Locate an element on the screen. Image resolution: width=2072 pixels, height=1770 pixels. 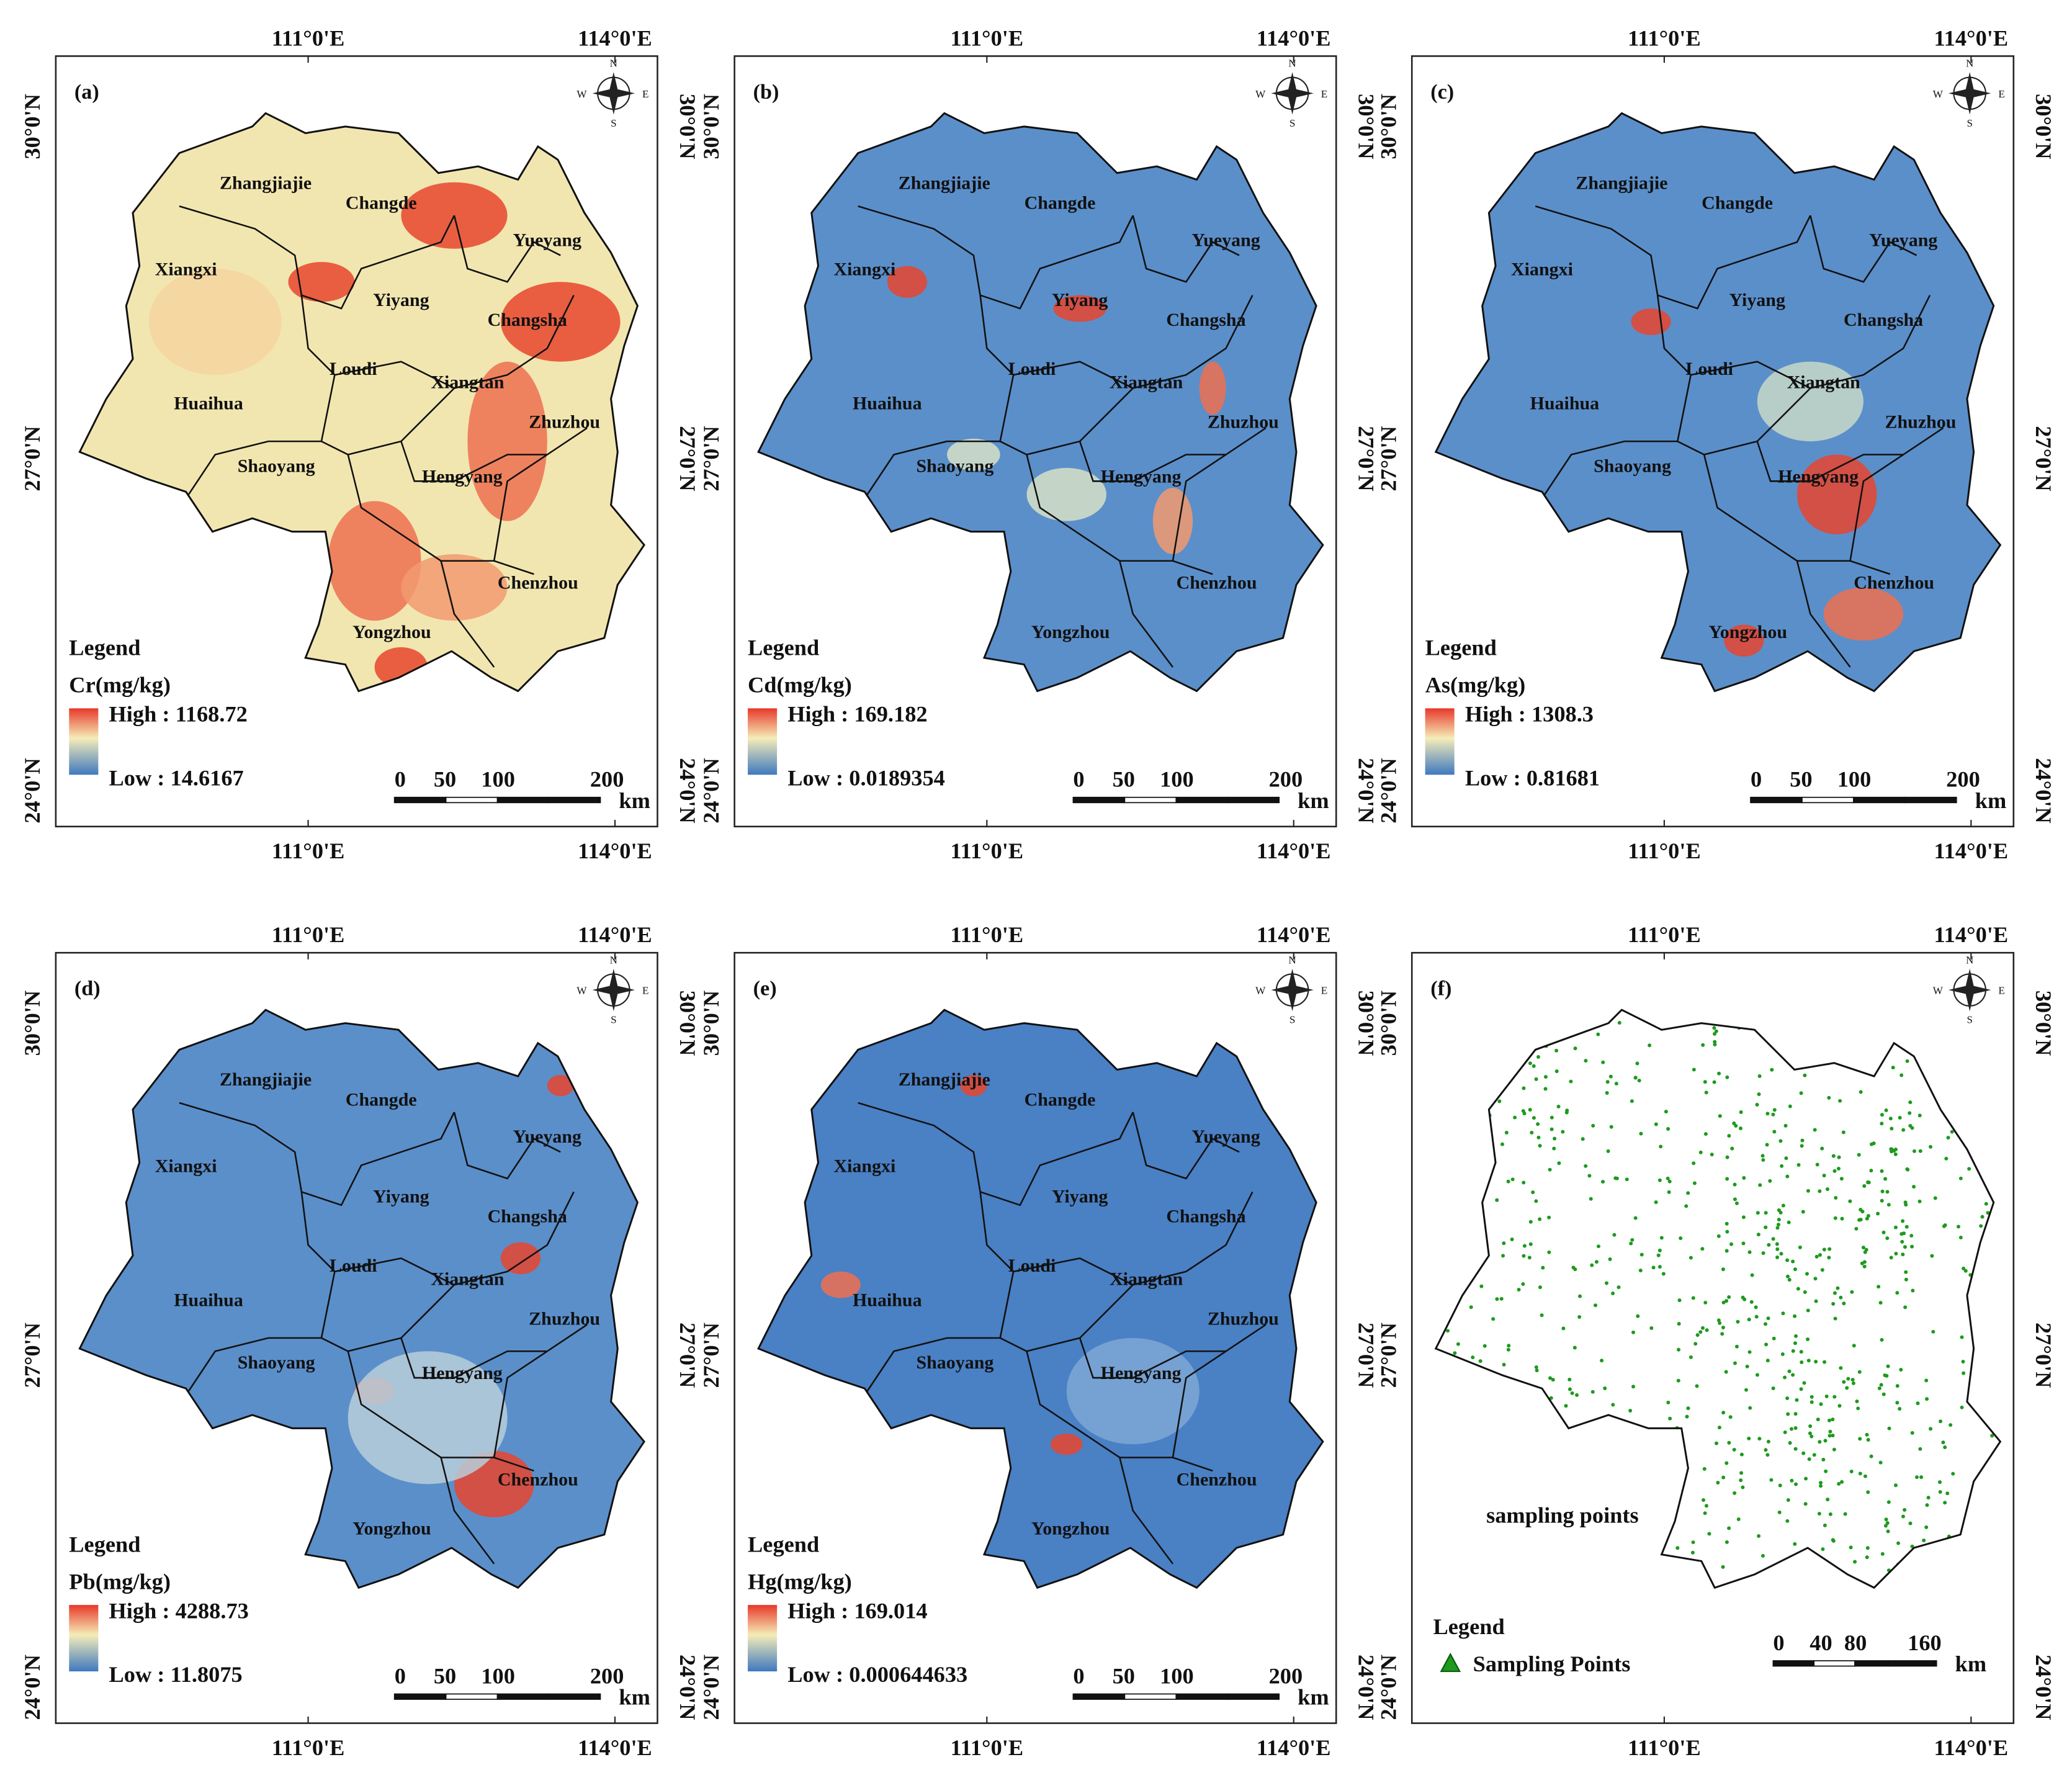
panel-label: (f) is located at coordinates (1440, 989).